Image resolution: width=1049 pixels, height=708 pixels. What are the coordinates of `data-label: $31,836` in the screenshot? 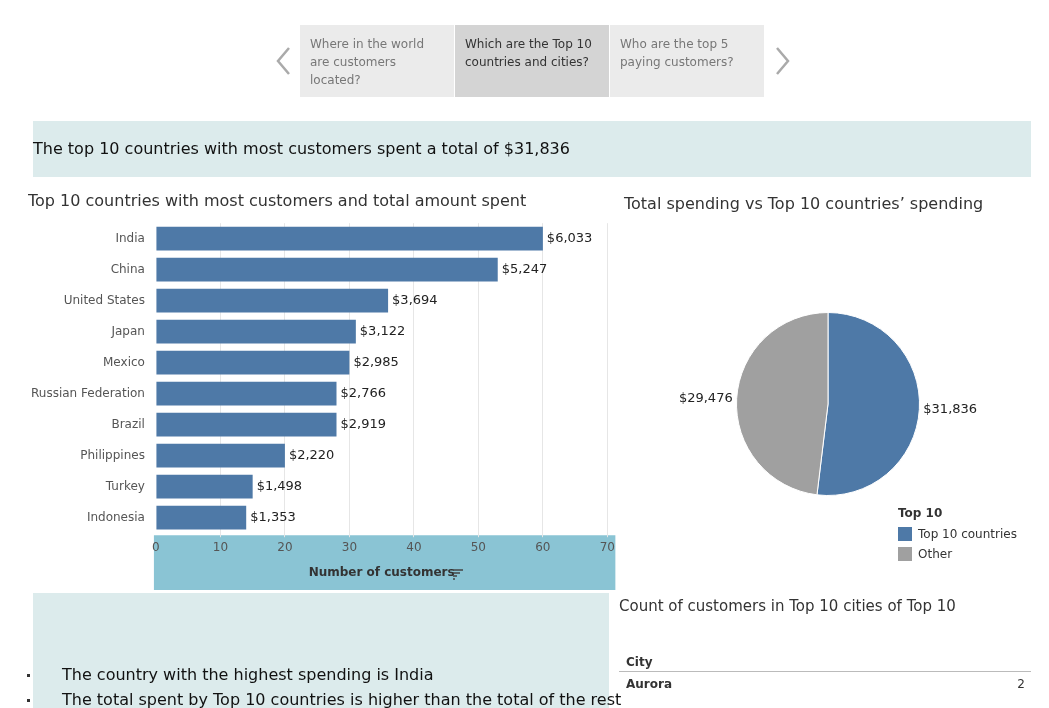 It's located at (950, 409).